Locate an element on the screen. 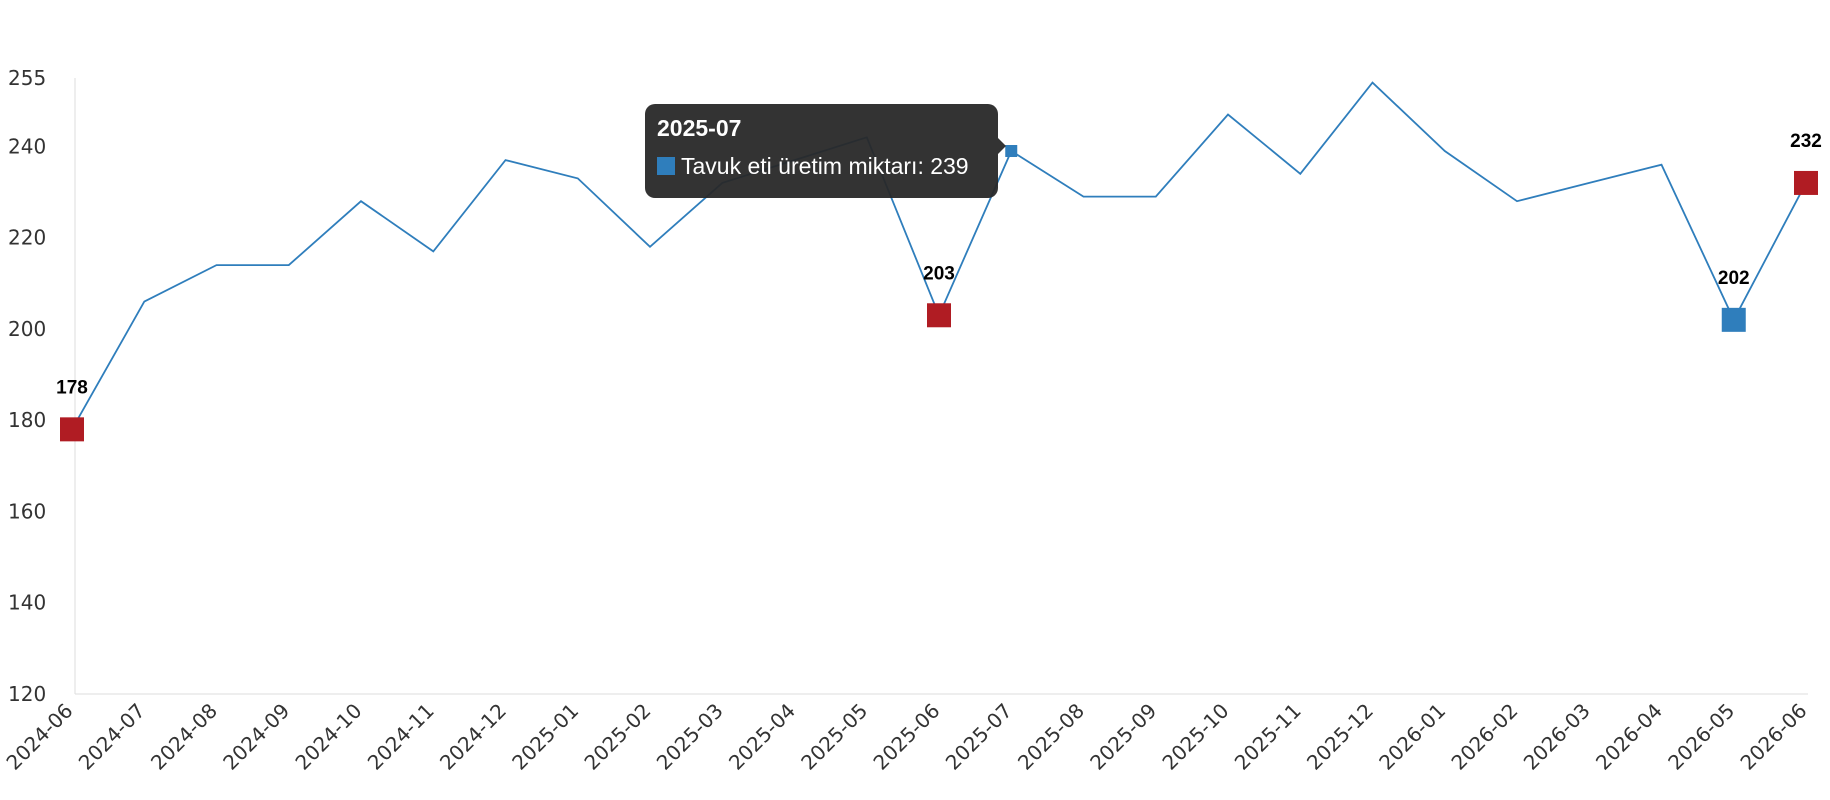  x-tick-label: 2024-12 is located at coordinates (473, 737).